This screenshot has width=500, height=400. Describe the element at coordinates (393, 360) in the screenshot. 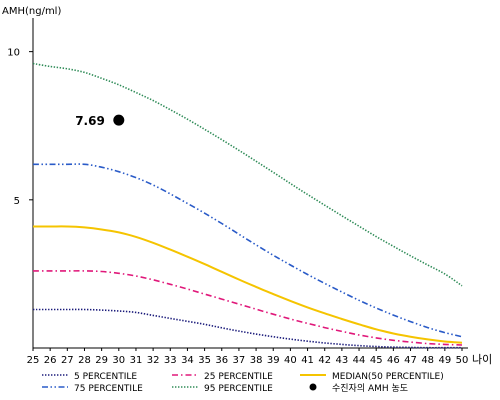

I see `x-tick-label: 46` at that location.